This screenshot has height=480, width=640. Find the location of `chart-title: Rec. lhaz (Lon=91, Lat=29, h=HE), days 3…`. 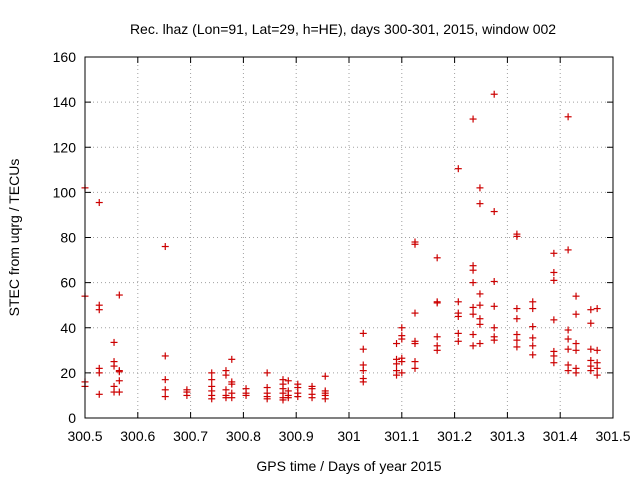

chart-title: Rec. lhaz (Lon=91, Lat=29, h=HE), days 3… is located at coordinates (343, 29).